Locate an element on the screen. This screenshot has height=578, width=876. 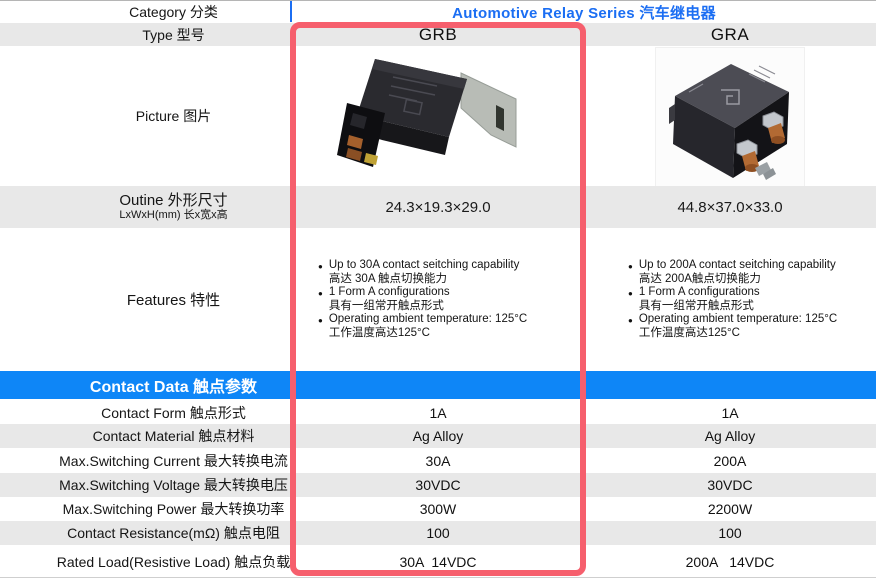
param-label: Max.Switching Power 最大转换功率 is located at coordinates (146, 509).